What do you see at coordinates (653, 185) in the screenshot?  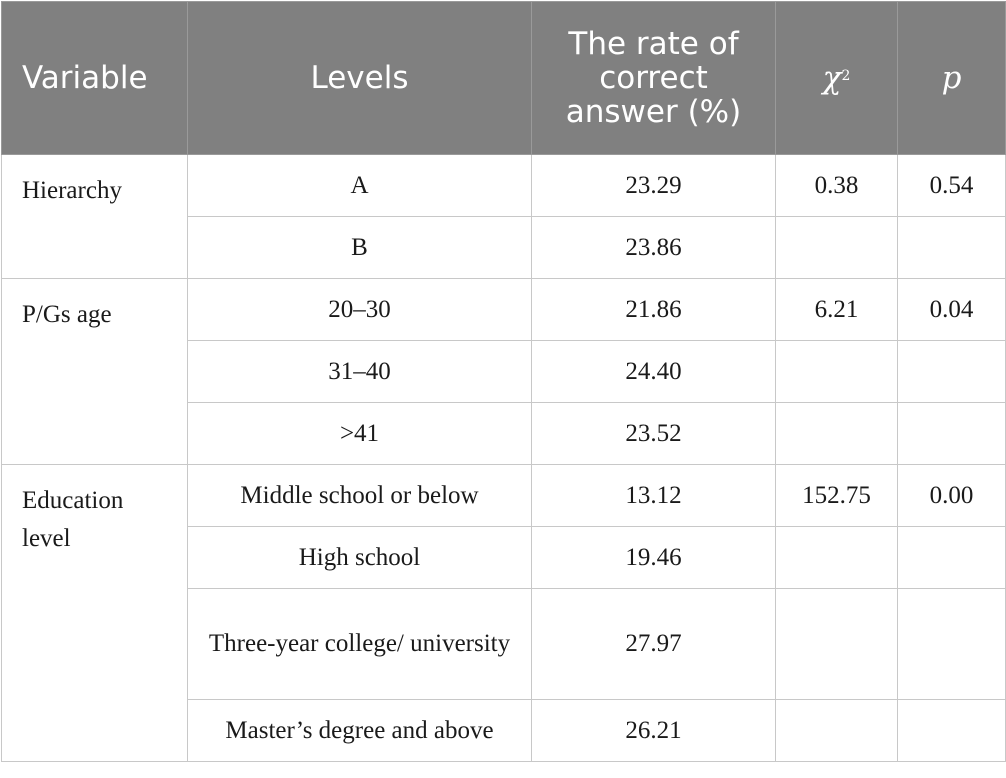 I see `rate-cell: 23.29` at bounding box center [653, 185].